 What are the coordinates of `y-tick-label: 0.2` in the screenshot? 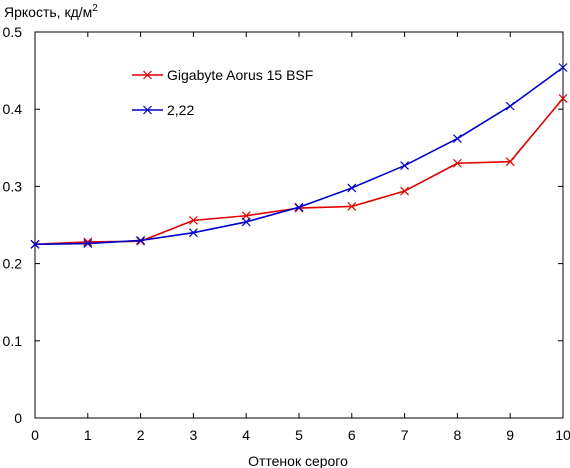 It's located at (13, 264).